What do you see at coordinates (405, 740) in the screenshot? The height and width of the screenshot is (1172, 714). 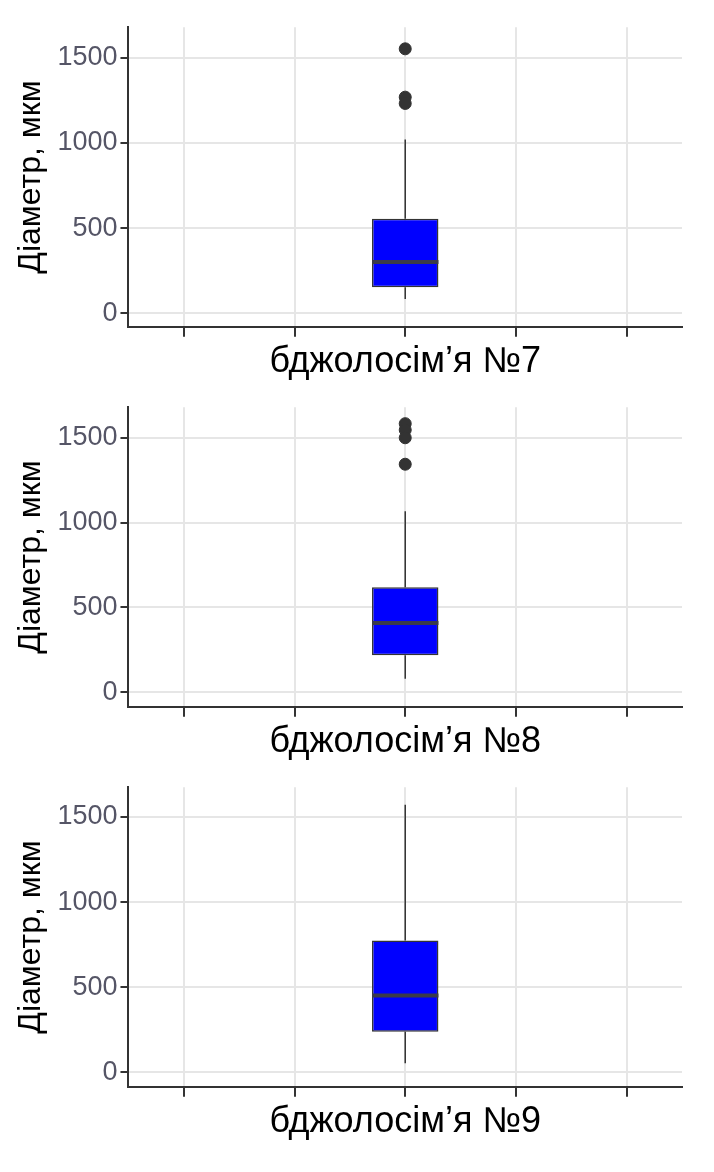 I see `x-axis-title: бджолосім’я №8` at bounding box center [405, 740].